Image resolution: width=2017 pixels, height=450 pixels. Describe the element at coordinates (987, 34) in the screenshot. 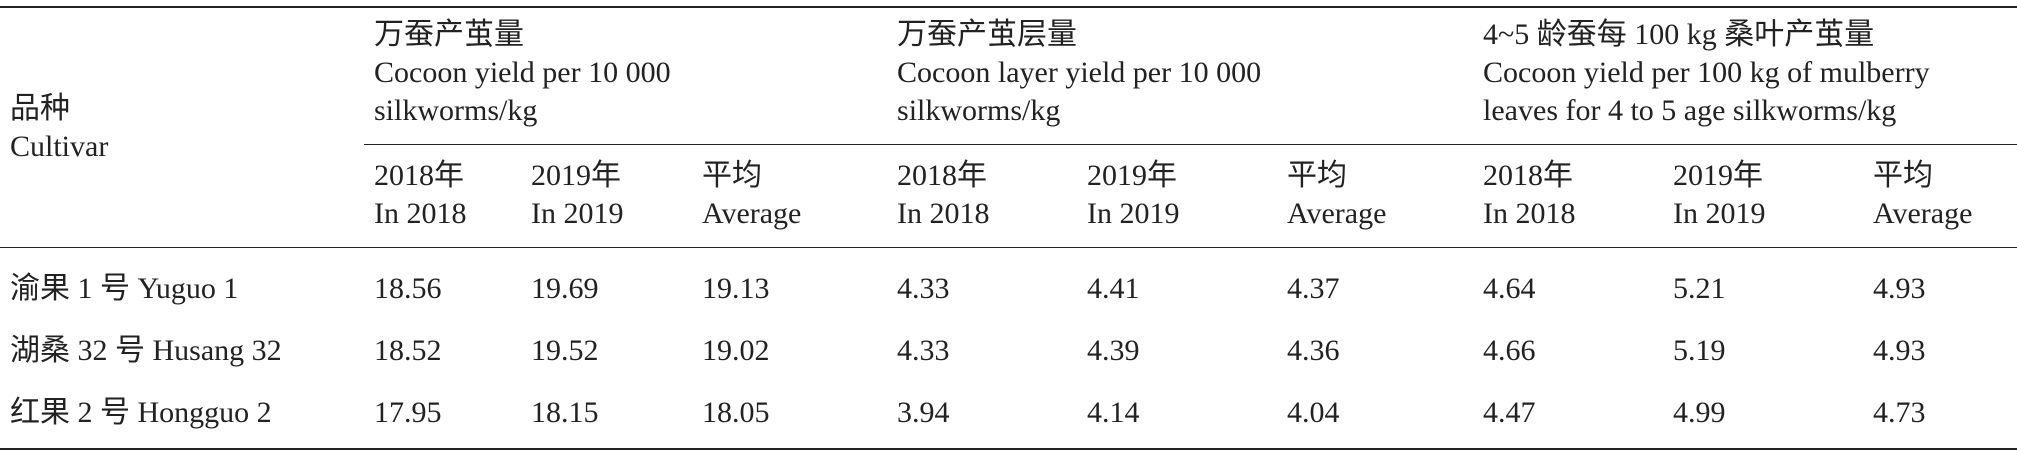

I see `group-header-zh: 万蚕产茧层量` at that location.